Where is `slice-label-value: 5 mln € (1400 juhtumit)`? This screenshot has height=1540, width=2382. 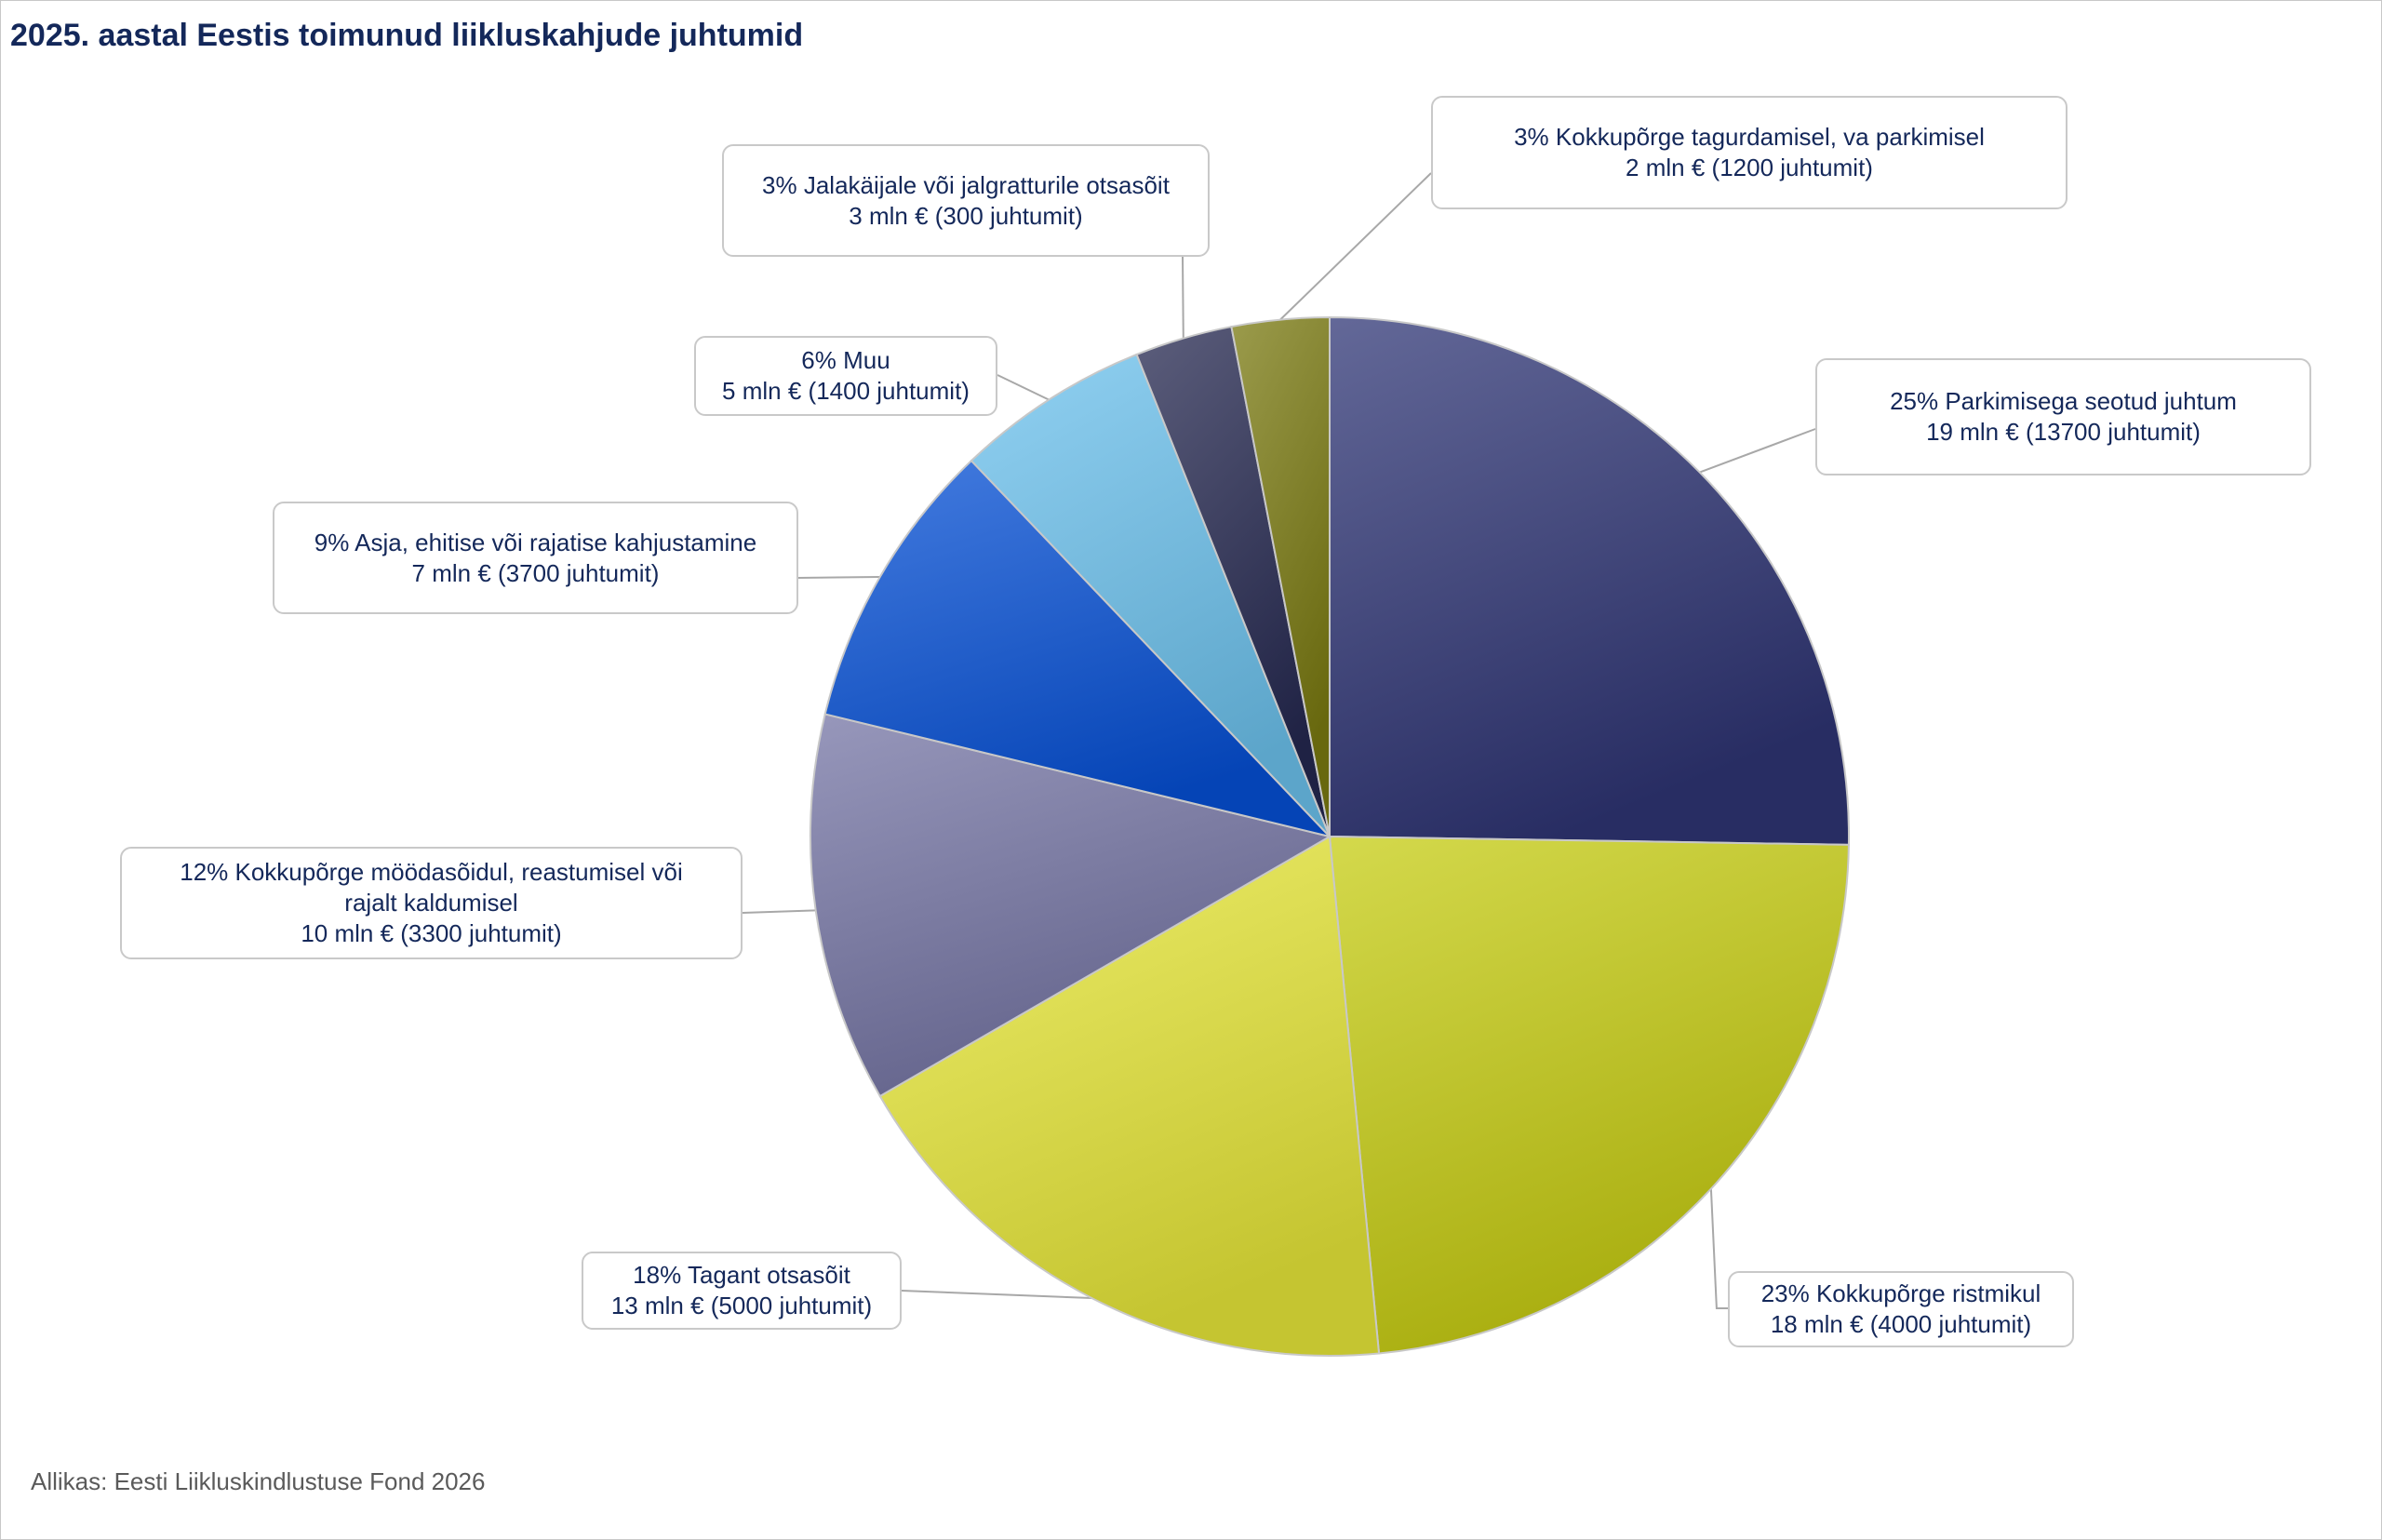
slice-label-value: 5 mln € (1400 juhtumit) is located at coordinates (846, 391).